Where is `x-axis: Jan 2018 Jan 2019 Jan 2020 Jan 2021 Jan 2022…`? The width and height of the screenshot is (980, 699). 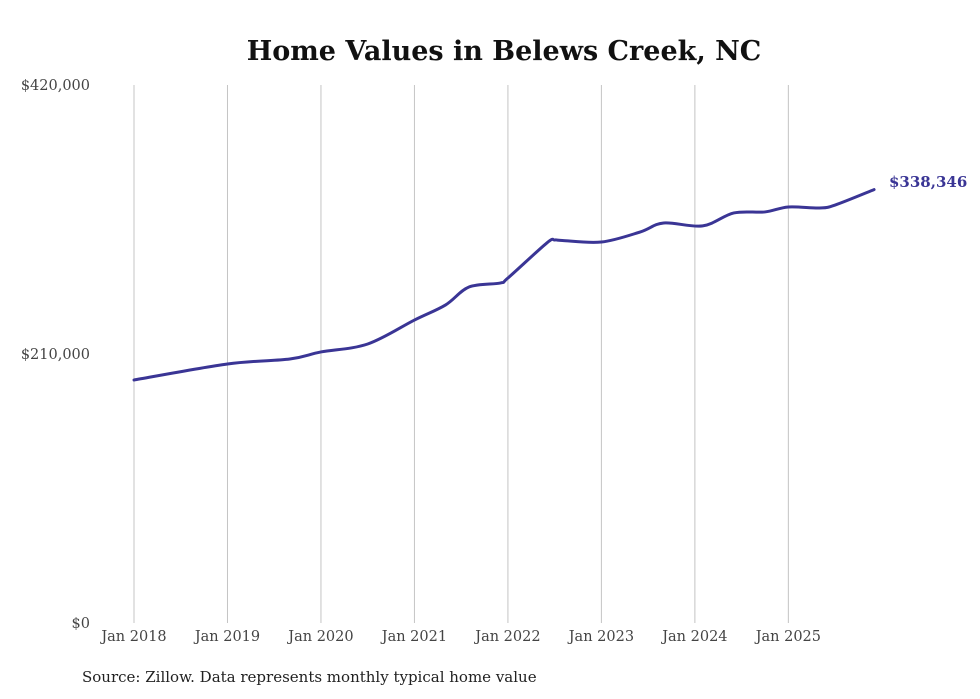 x-axis: Jan 2018 Jan 2019 Jan 2020 Jan 2021 Jan 2022… is located at coordinates (460, 637).